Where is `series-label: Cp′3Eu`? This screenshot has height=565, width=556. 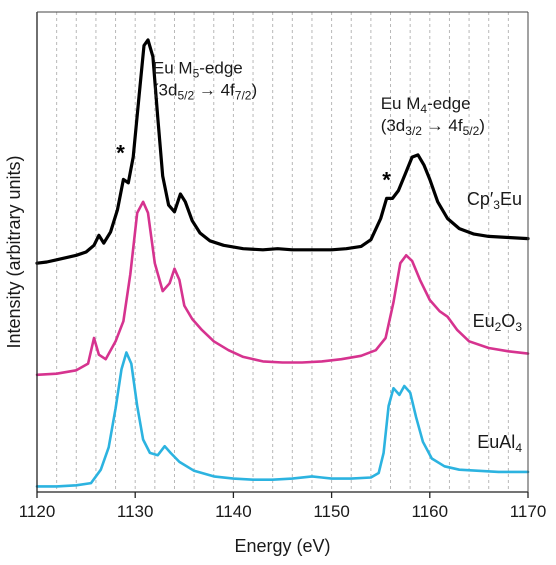
series-label: Cp′3Eu is located at coordinates (494, 200).